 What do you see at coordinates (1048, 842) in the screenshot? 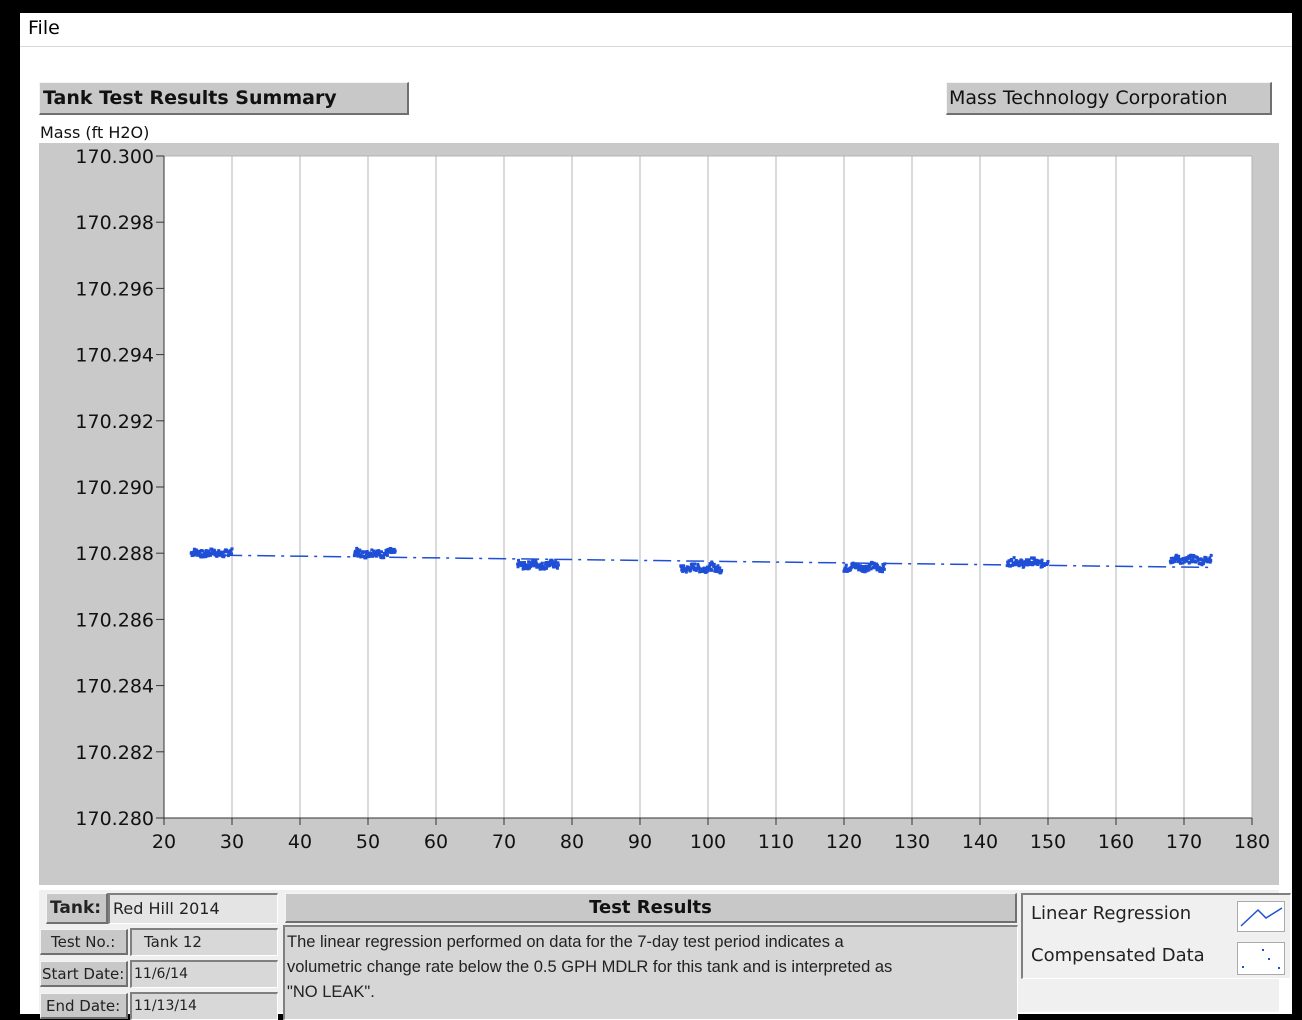
I see `x-tick-label: 150` at bounding box center [1048, 842].